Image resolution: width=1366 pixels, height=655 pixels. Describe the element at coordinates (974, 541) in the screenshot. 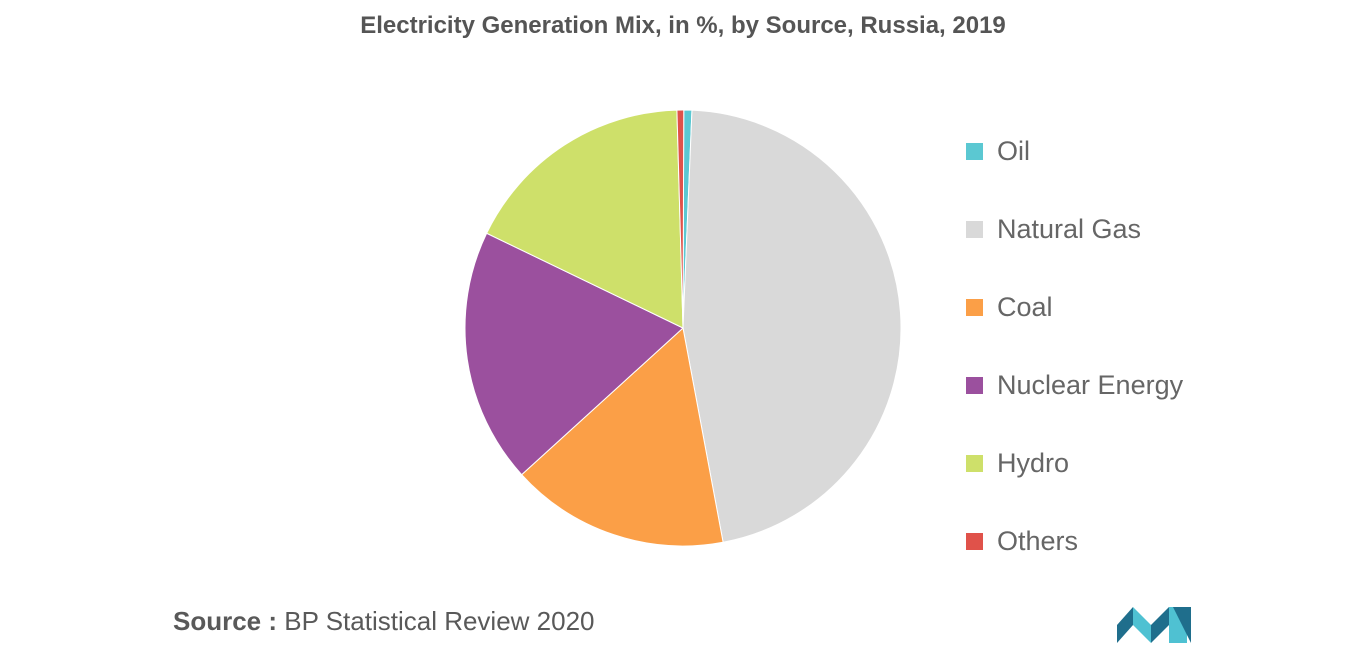

I see `legend-swatch-others` at that location.